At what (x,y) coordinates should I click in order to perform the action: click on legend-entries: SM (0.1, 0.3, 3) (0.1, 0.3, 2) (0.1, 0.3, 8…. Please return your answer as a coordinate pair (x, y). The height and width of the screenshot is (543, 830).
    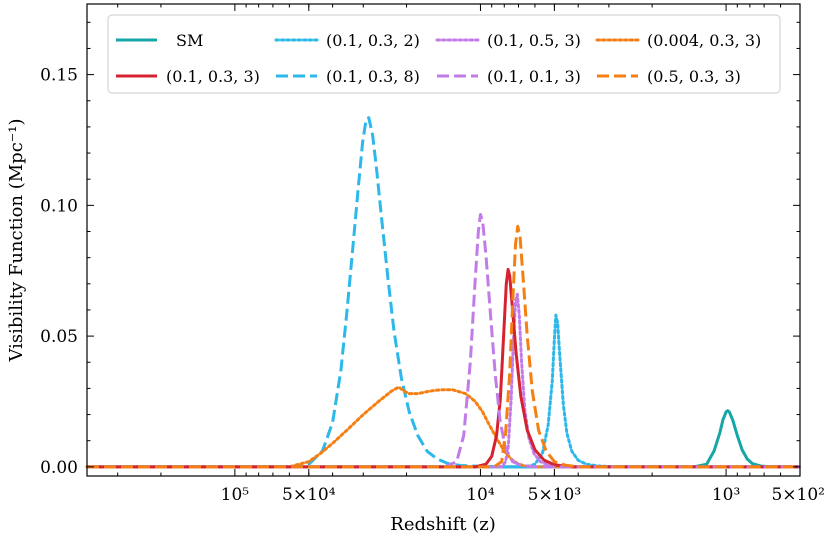
    Looking at the image, I should click on (438, 58).